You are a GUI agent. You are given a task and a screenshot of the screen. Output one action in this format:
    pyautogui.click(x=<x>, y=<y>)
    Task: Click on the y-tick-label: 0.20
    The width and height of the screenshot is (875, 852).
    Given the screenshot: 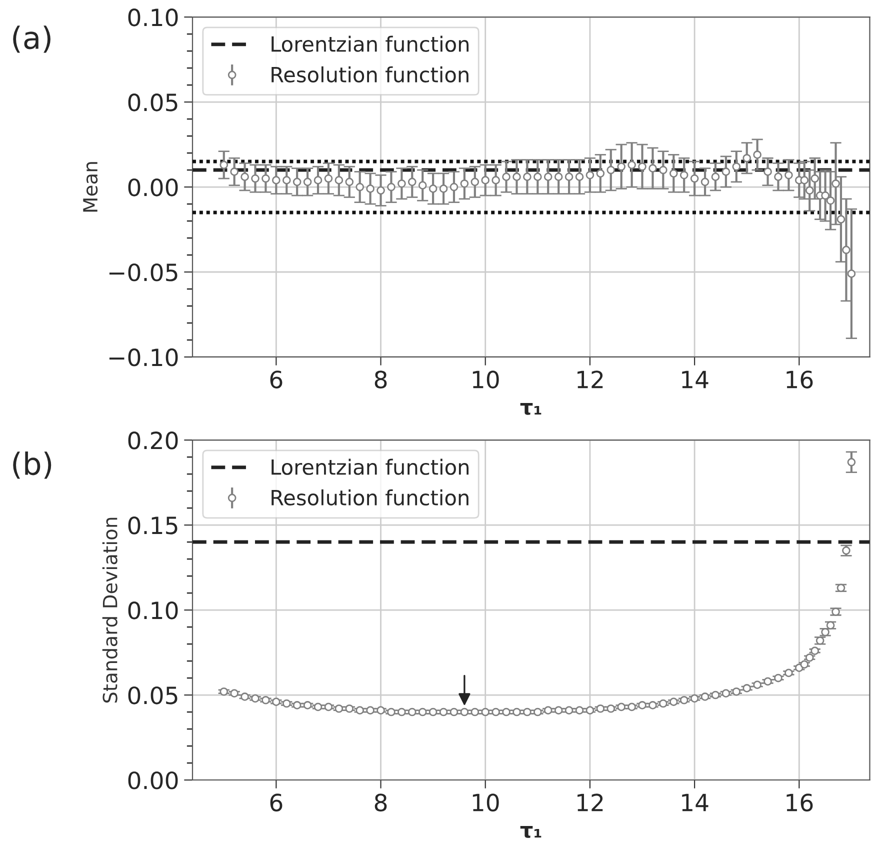 What is the action you would take?
    pyautogui.click(x=153, y=441)
    